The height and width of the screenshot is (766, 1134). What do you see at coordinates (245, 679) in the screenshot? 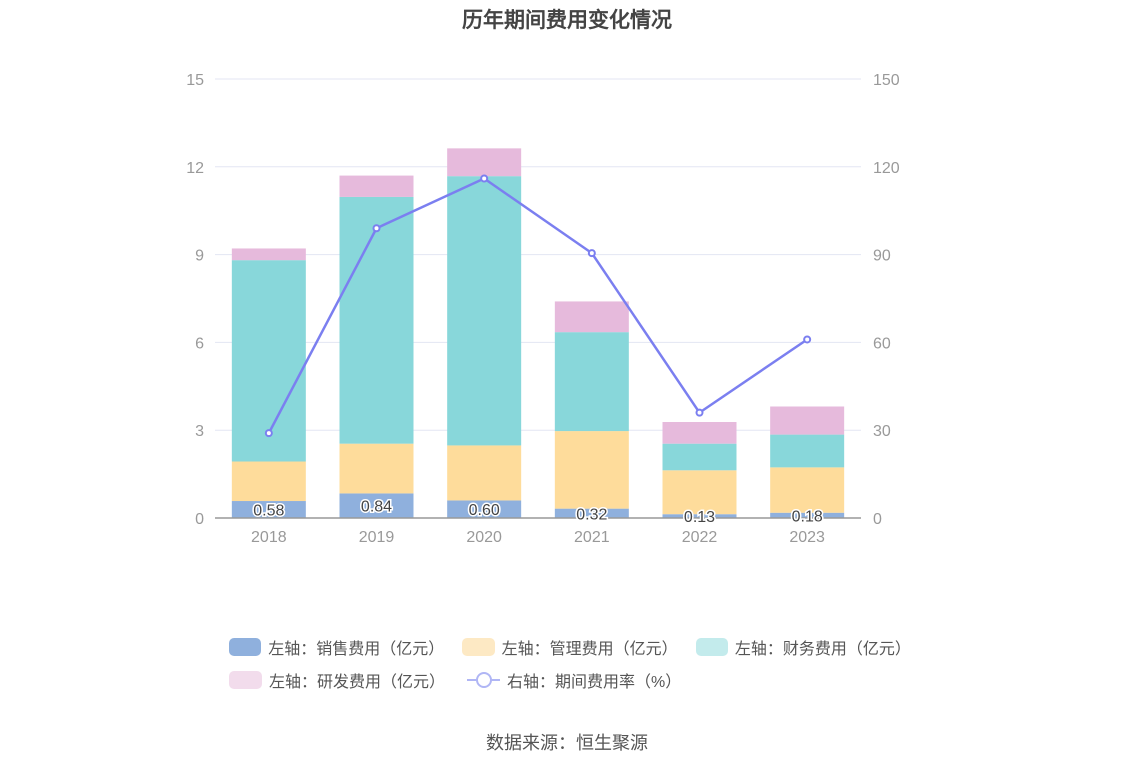
I see `legend-swatch-rnd` at bounding box center [245, 679].